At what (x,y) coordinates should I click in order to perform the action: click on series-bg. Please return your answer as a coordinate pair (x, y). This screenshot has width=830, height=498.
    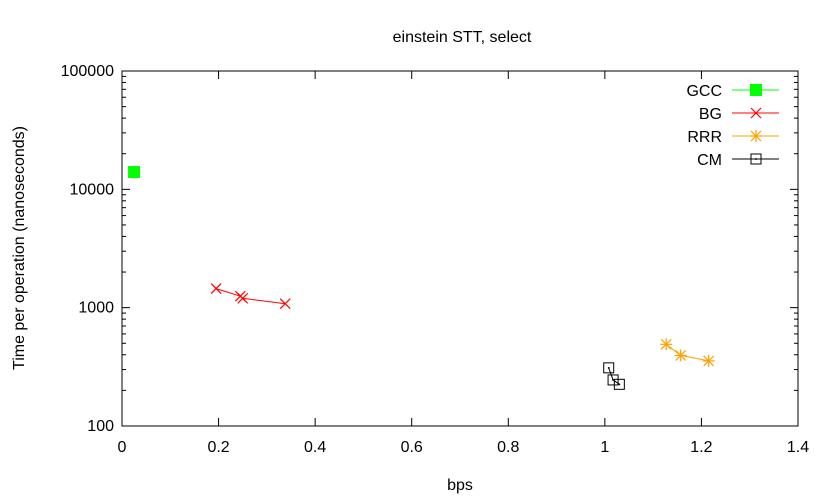
    Looking at the image, I should click on (250, 296).